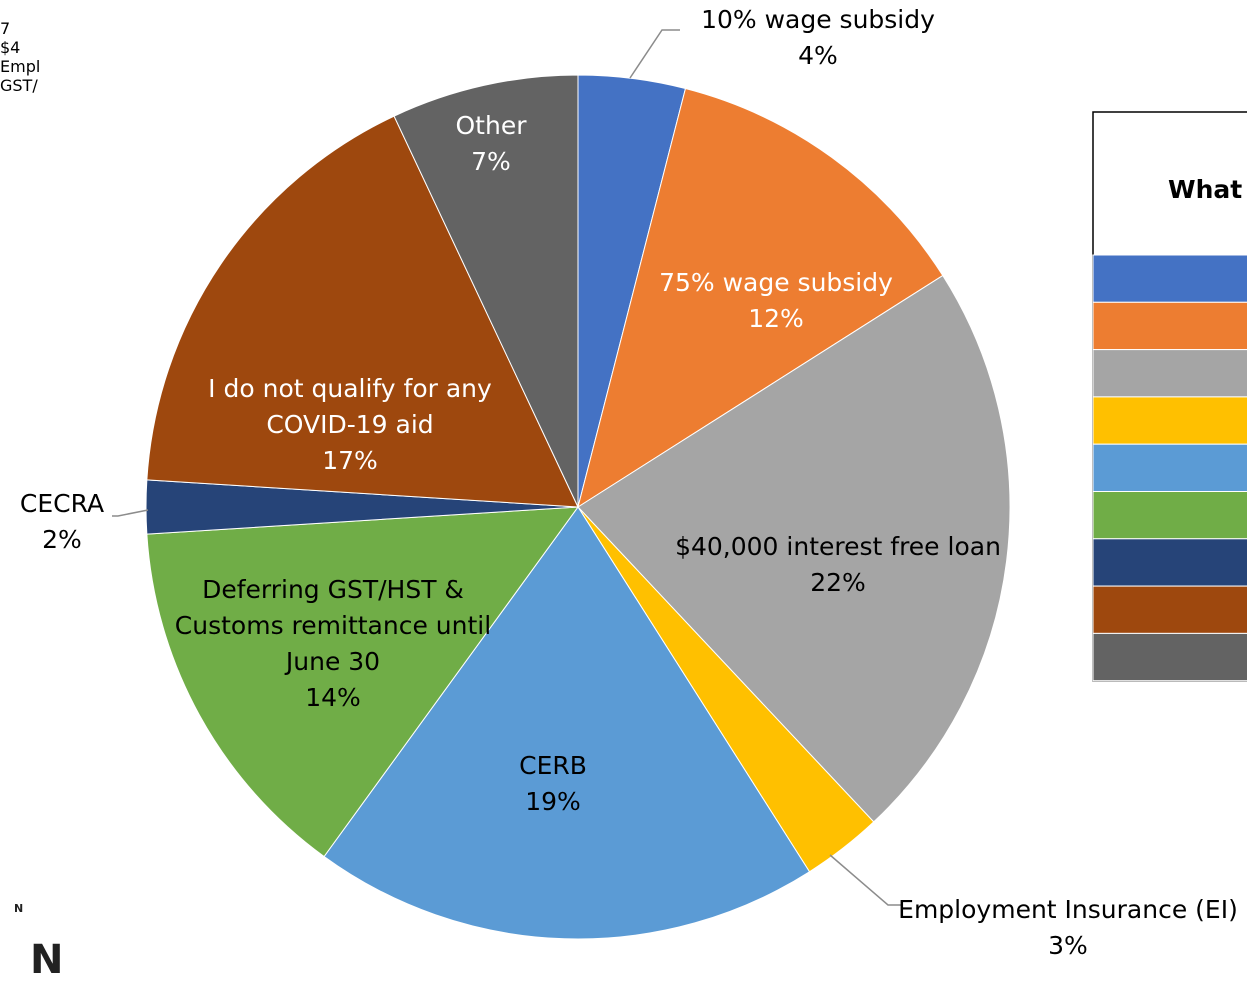 Image resolution: width=1247 pixels, height=983 pixels. What do you see at coordinates (818, 38) in the screenshot?
I see `slice-label: 10% wage subsidy 4%` at bounding box center [818, 38].